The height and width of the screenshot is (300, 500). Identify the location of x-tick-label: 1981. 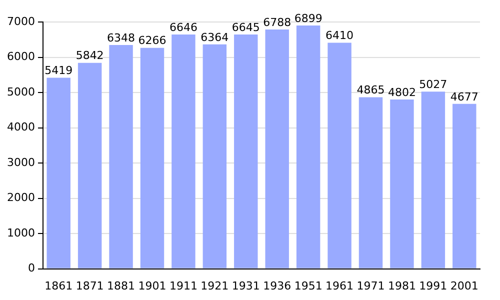
(402, 285).